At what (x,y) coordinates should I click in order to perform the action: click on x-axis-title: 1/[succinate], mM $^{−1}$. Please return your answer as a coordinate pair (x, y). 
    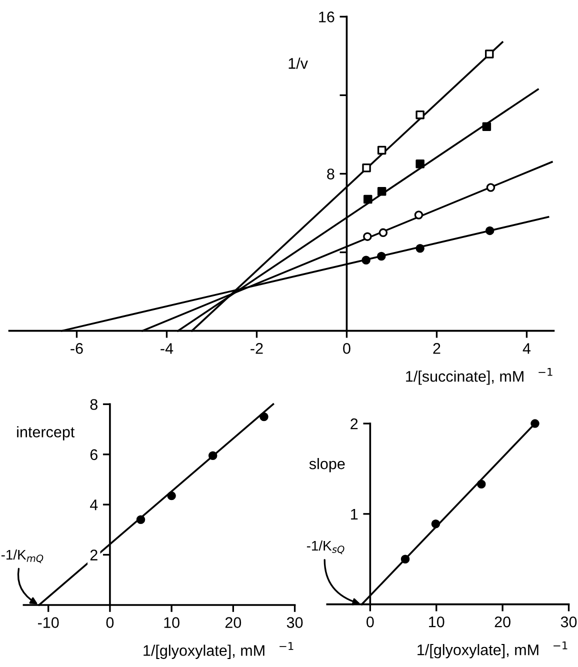
    Looking at the image, I should click on (479, 376).